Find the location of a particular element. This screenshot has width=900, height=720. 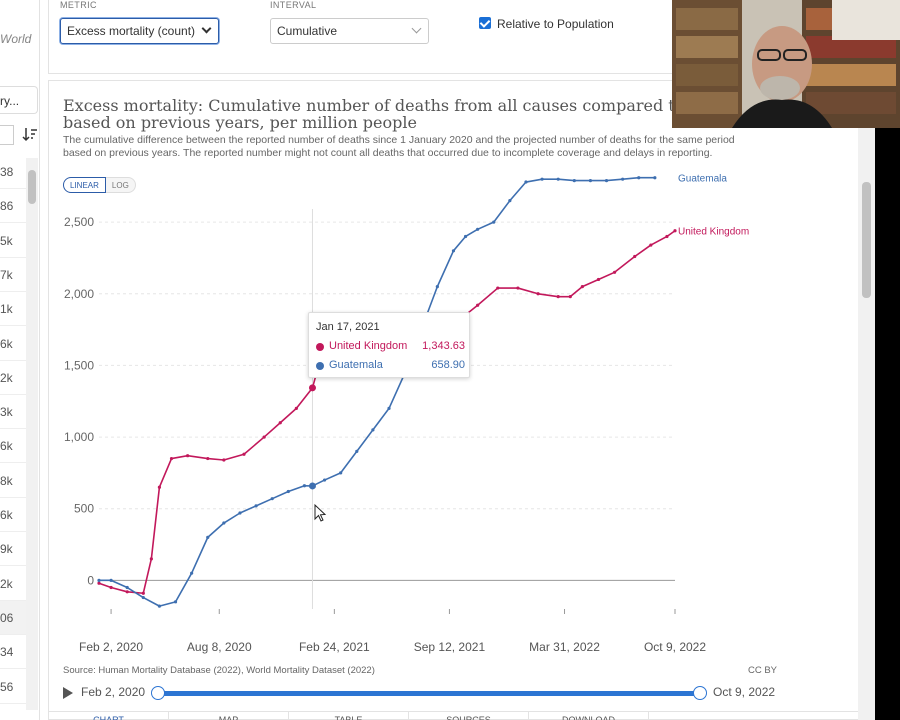

page-scrollbar is located at coordinates (866, 424).